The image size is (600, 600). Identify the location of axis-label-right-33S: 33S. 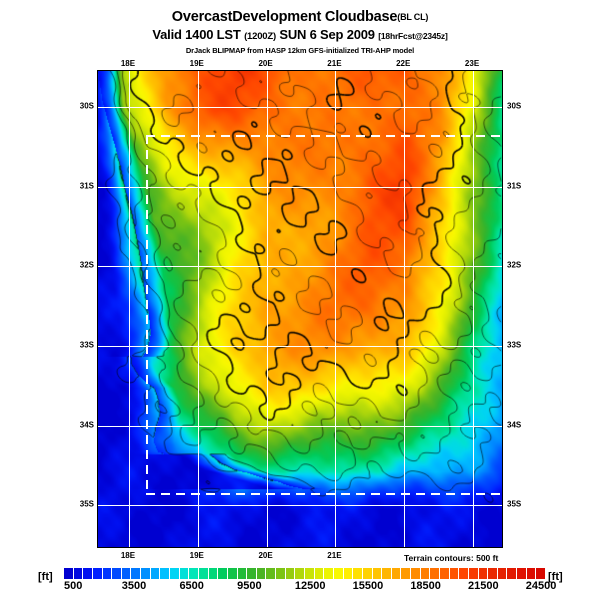
(514, 345).